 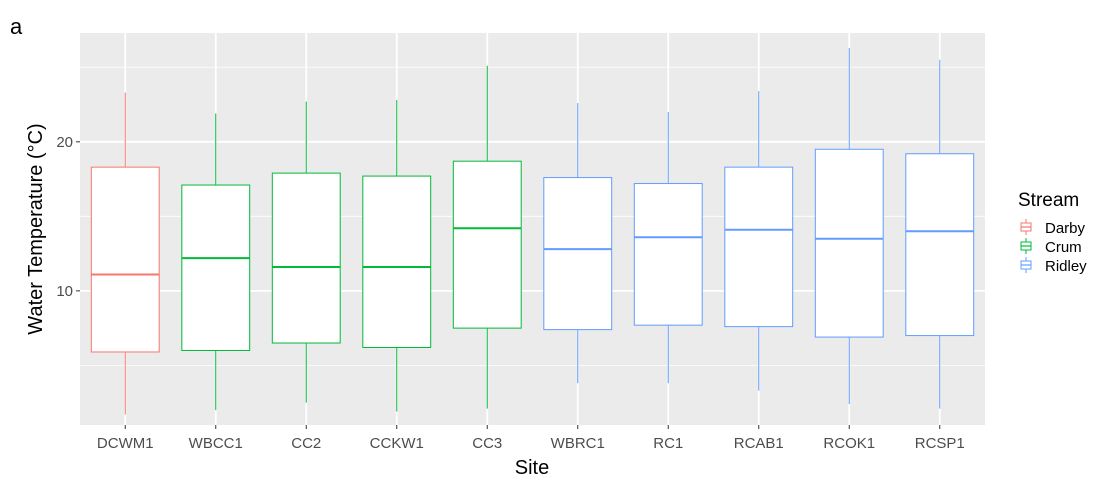 I want to click on legend-key-crum, so click(x=1026, y=246).